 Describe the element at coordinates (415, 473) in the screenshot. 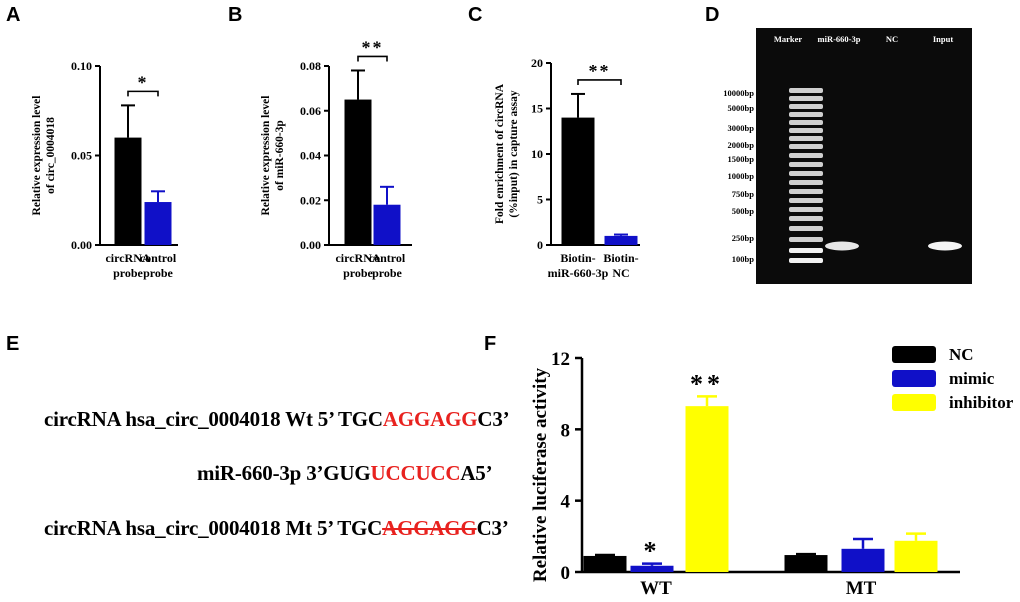

I see `sequence-mir-site: UCCUCC` at that location.